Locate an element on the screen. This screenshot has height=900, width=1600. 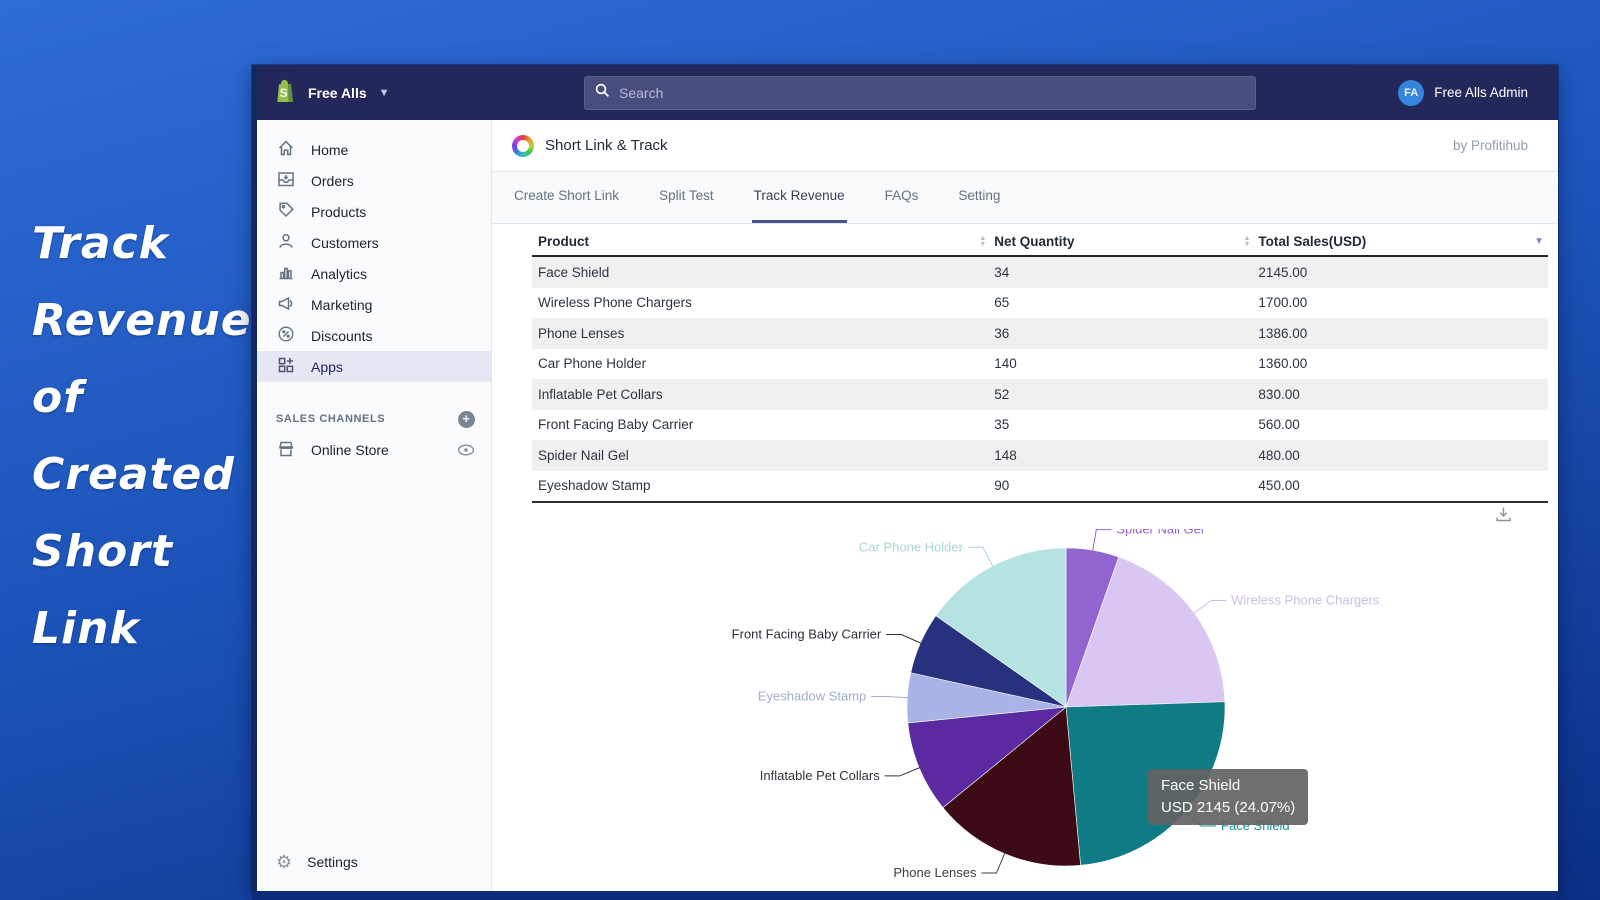
sort-desc-icon: ▼ is located at coordinates (1539, 241).